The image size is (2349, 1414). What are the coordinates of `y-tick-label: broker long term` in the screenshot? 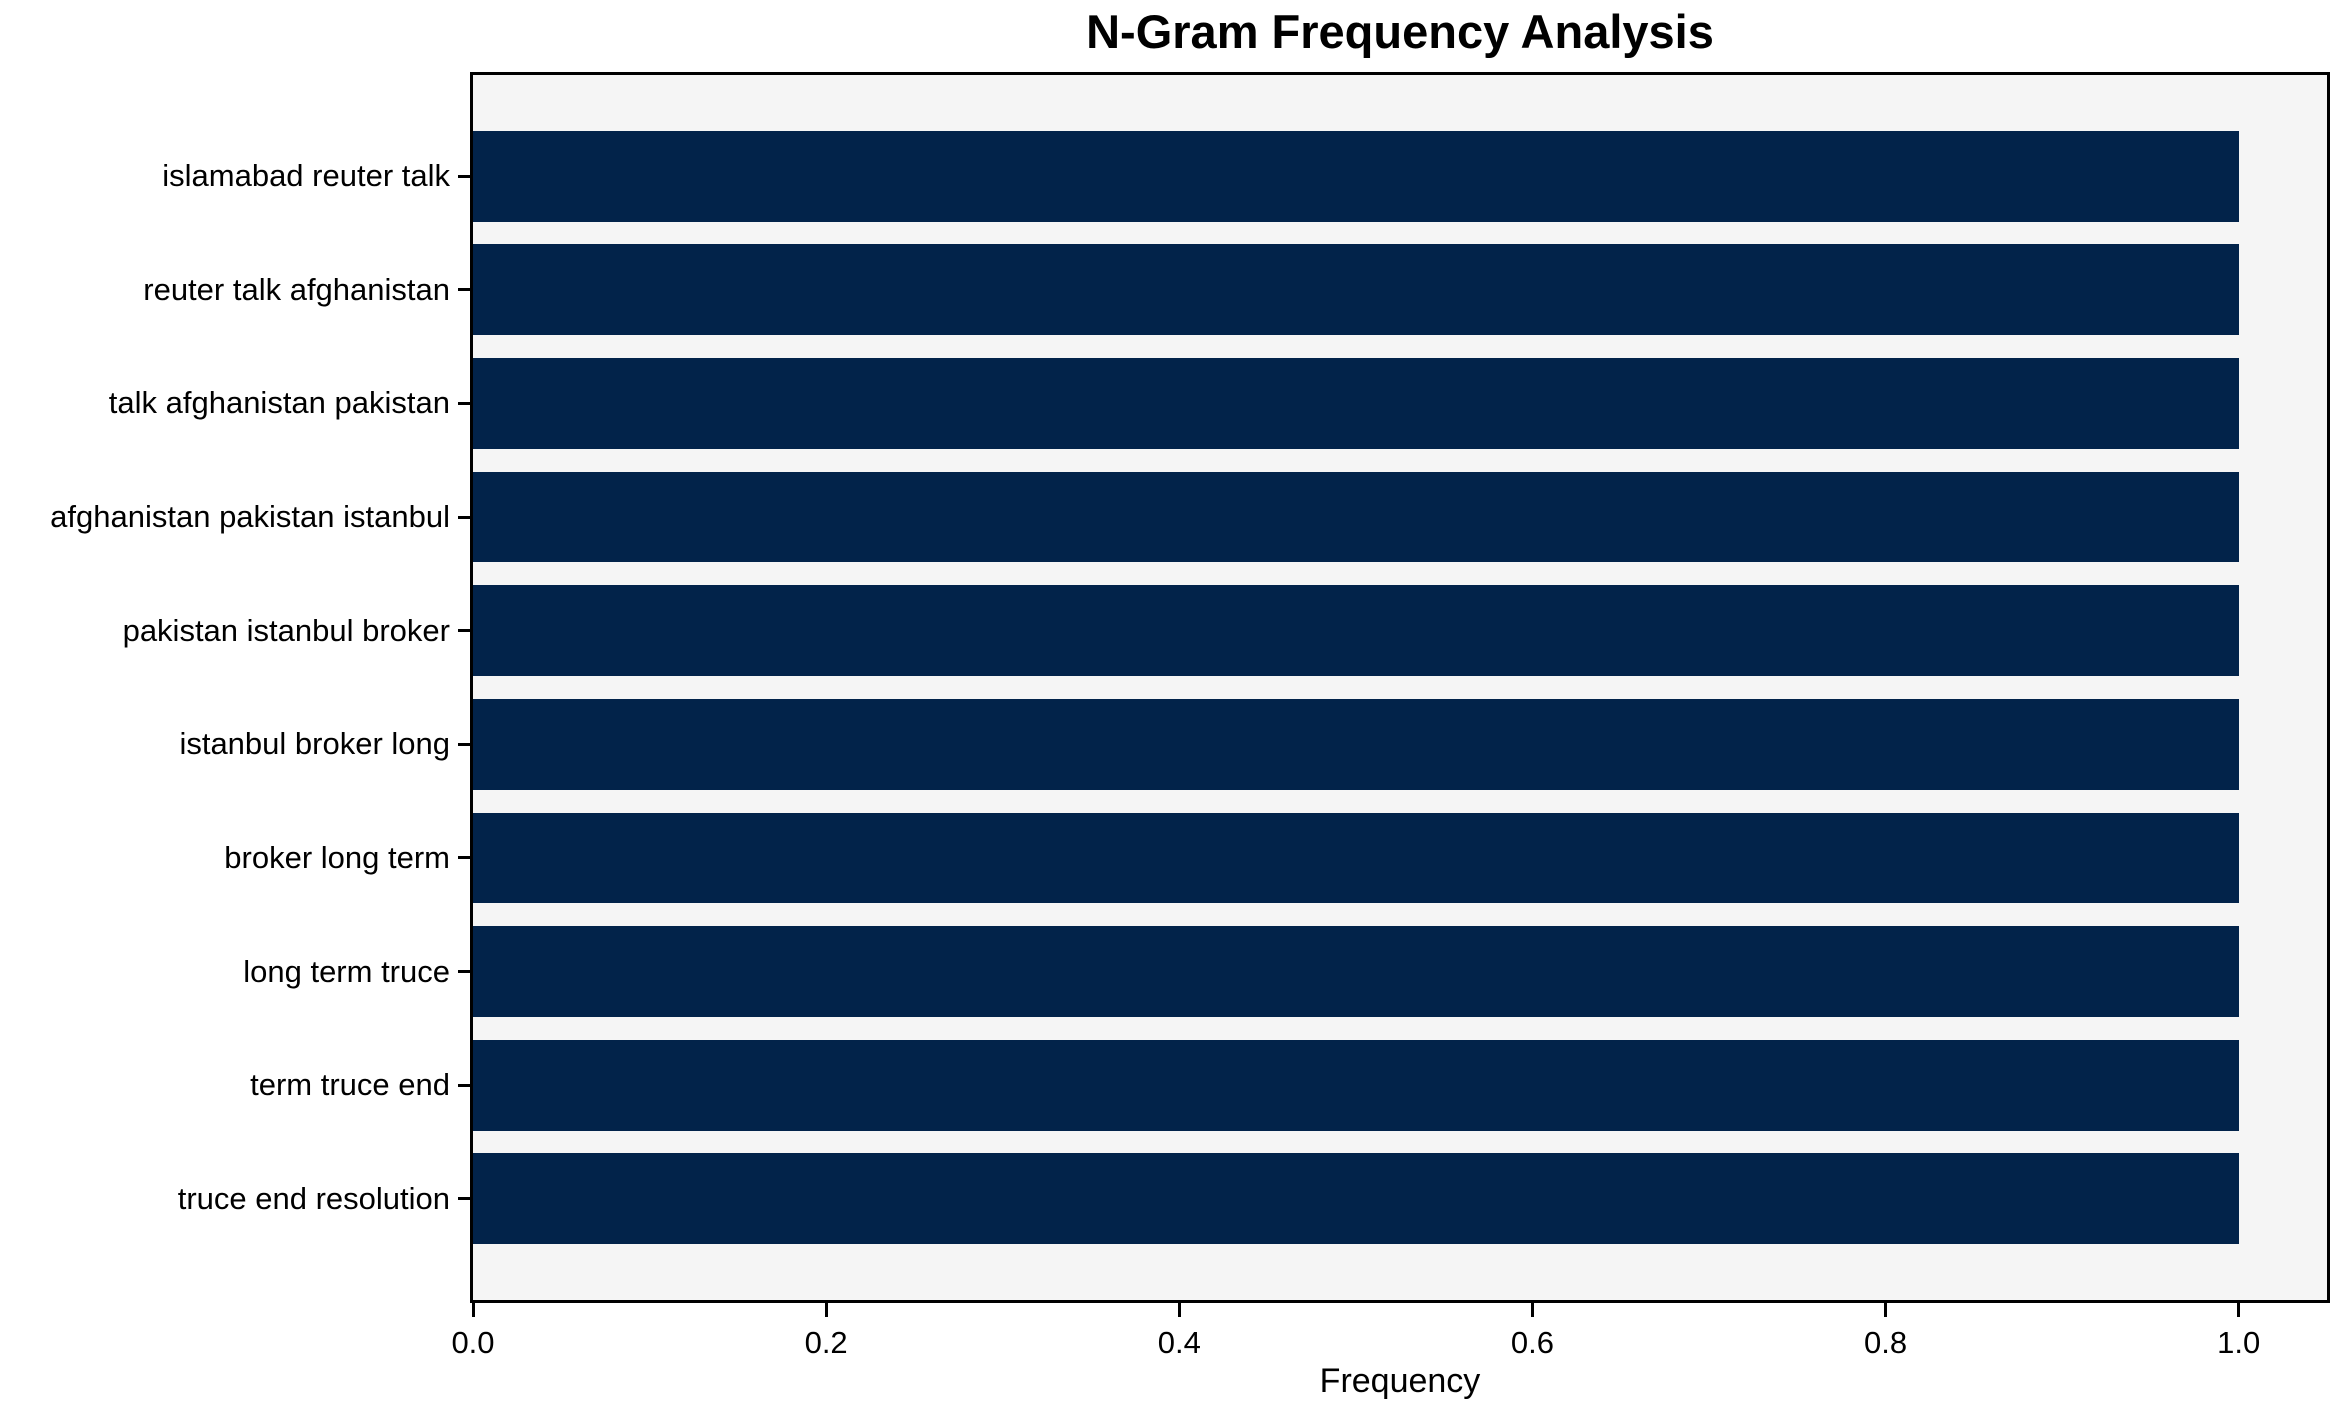 It's located at (337, 857).